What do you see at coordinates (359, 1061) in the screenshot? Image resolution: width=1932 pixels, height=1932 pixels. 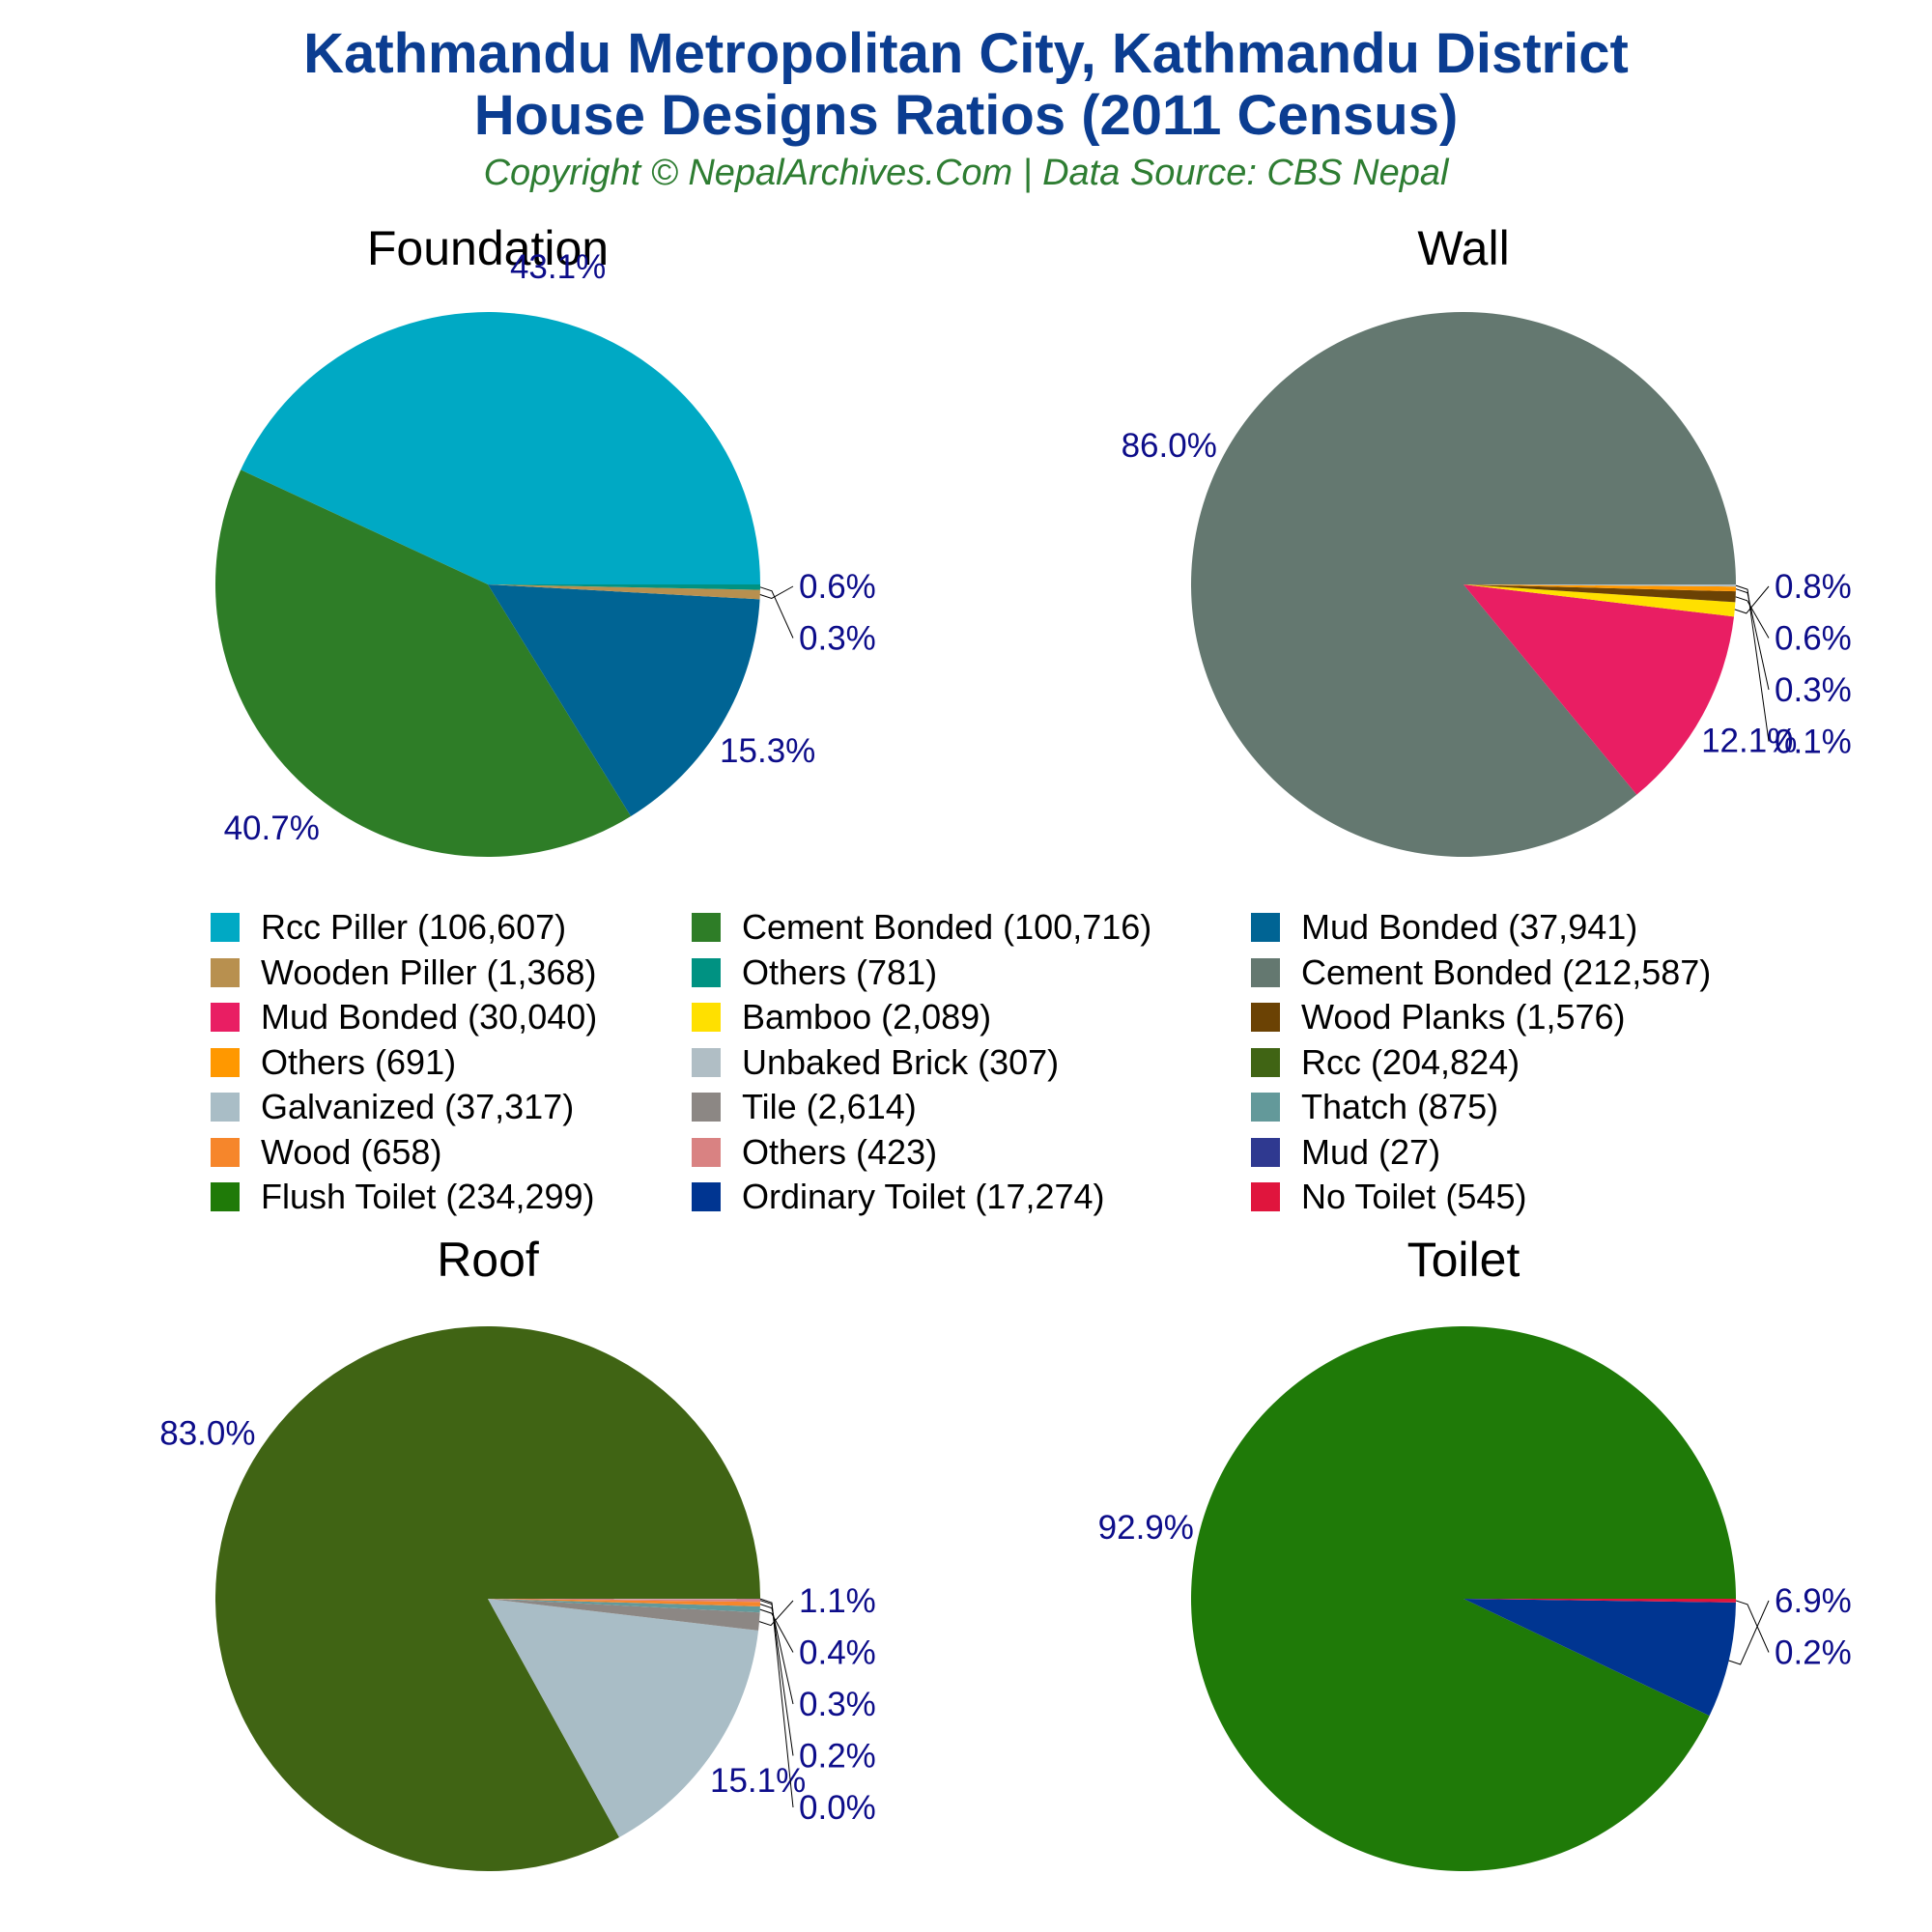 I see `legend-label: Others (691)` at bounding box center [359, 1061].